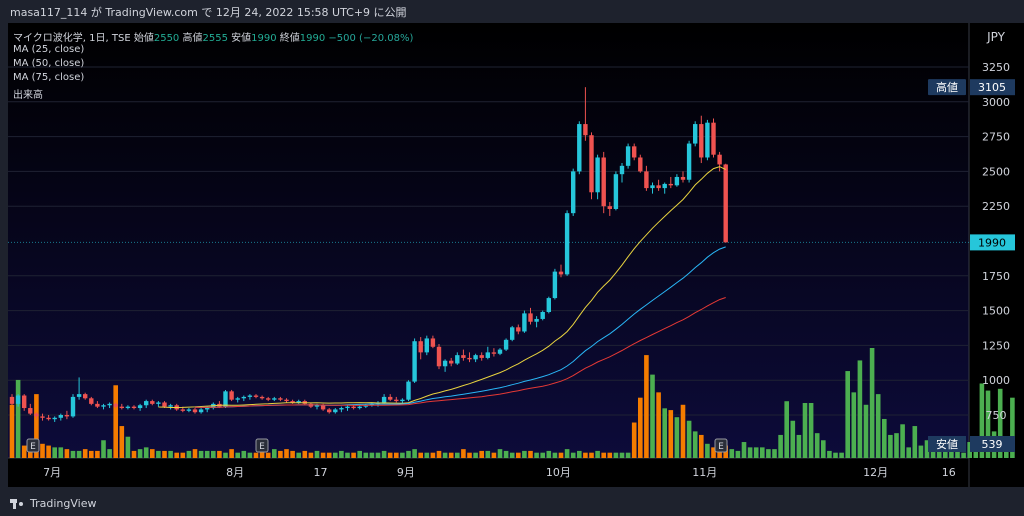  Describe the element at coordinates (947, 444) in the screenshot. I see `low-price-tag-label: 安値` at that location.